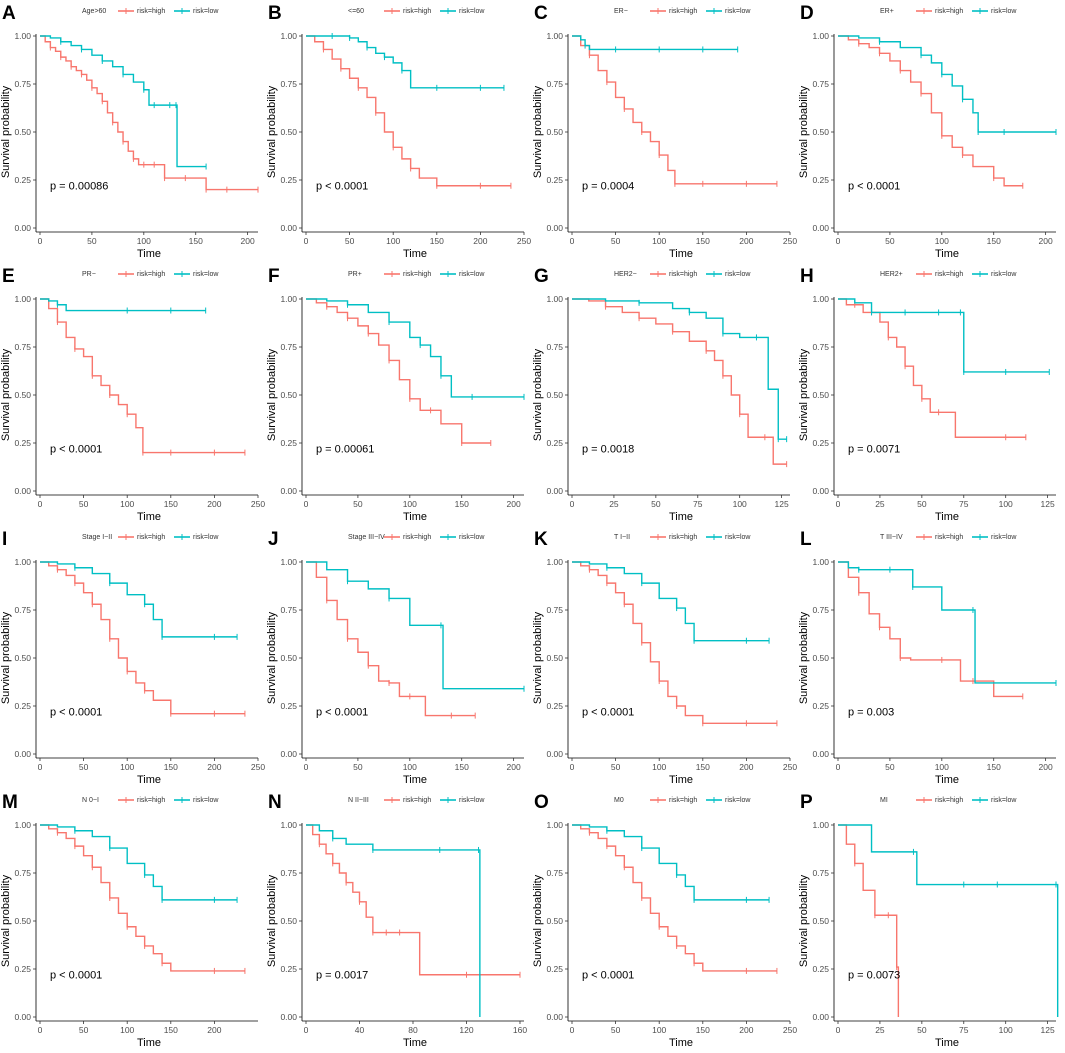 The width and height of the screenshot is (1065, 1053). I want to click on panel-letter: I, so click(4, 539).